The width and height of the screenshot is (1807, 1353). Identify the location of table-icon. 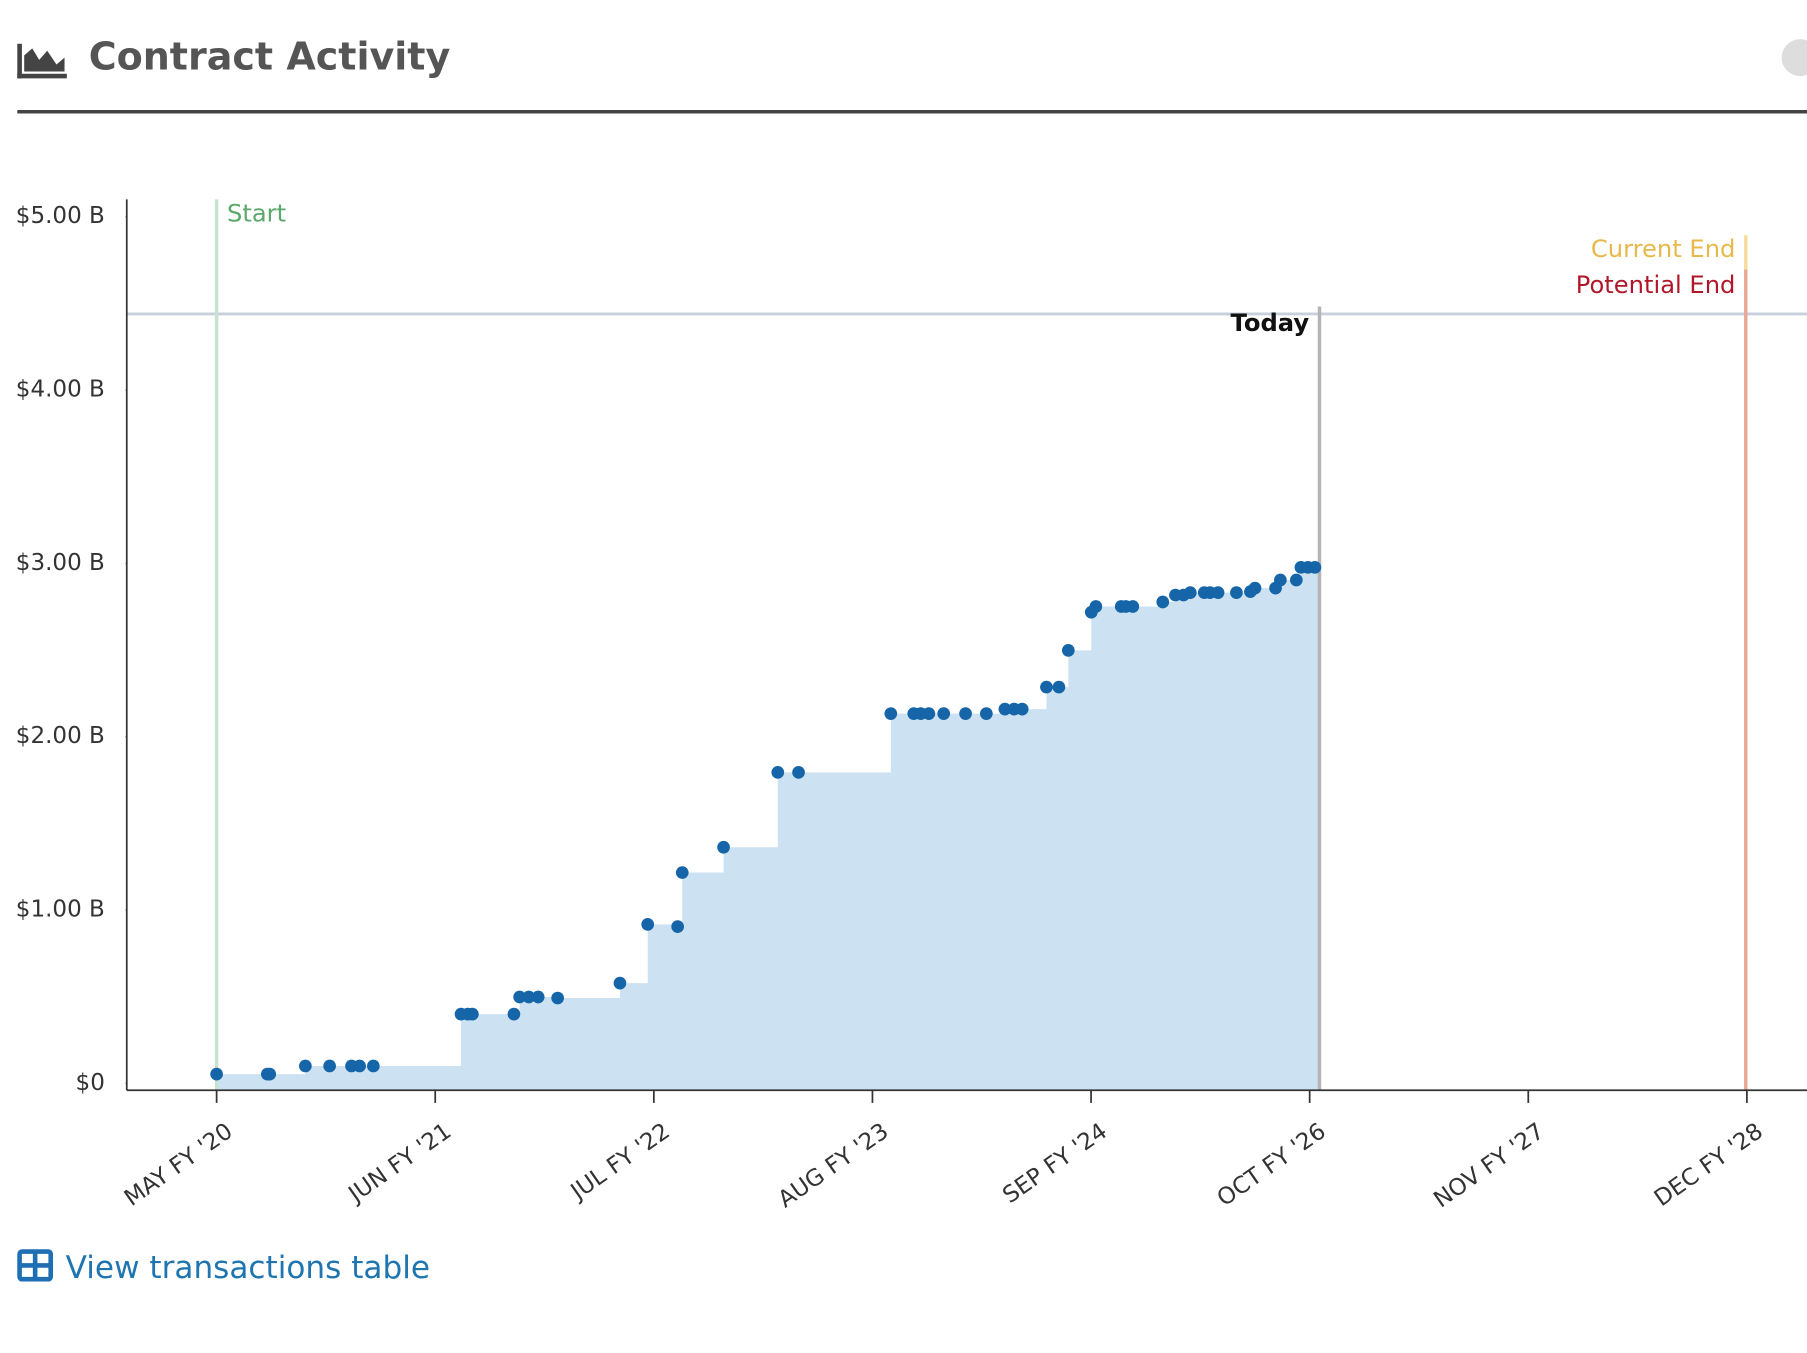
(35, 1265).